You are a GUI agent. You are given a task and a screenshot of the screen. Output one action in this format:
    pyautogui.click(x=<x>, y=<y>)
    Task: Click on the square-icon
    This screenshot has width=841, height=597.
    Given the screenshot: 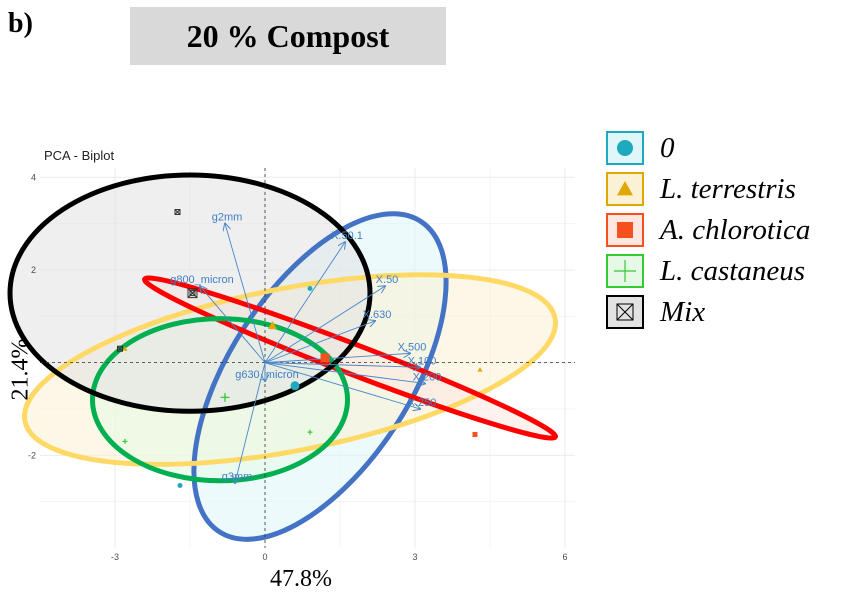 What is the action you would take?
    pyautogui.click(x=625, y=230)
    